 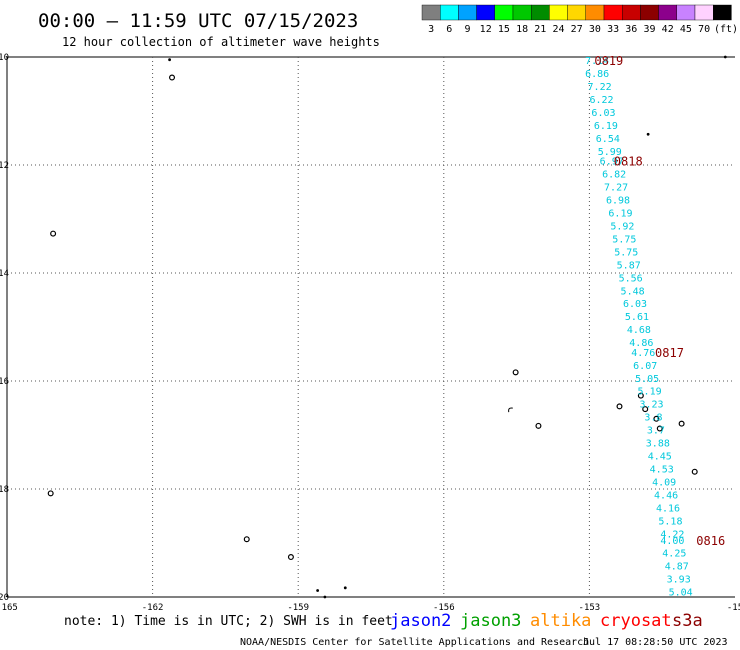 What do you see at coordinates (614, 175) in the screenshot?
I see `swh-value-label: 6.82` at bounding box center [614, 175].